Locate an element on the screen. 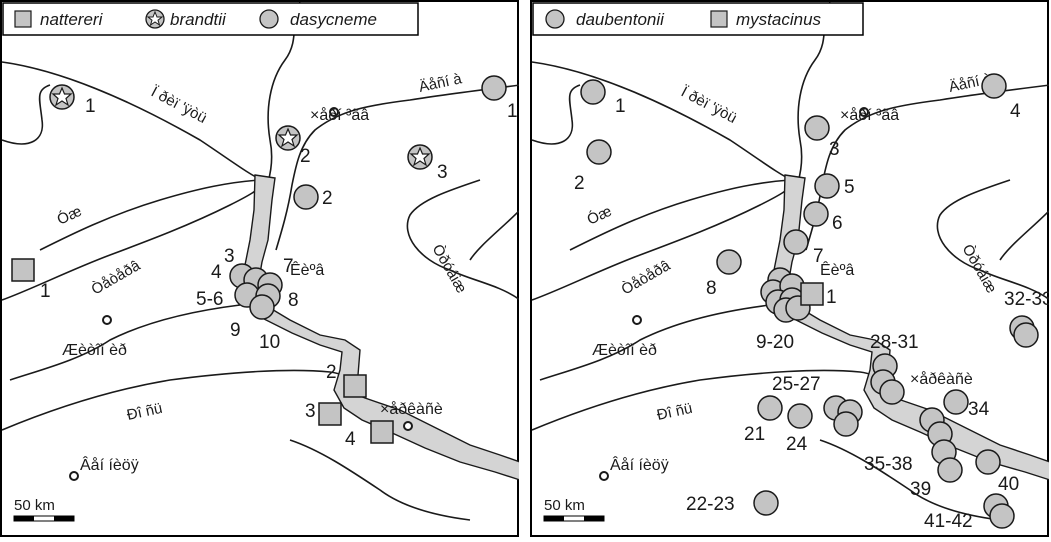 This screenshot has width=1051, height=542. marker-label: 35-38 is located at coordinates (888, 464).